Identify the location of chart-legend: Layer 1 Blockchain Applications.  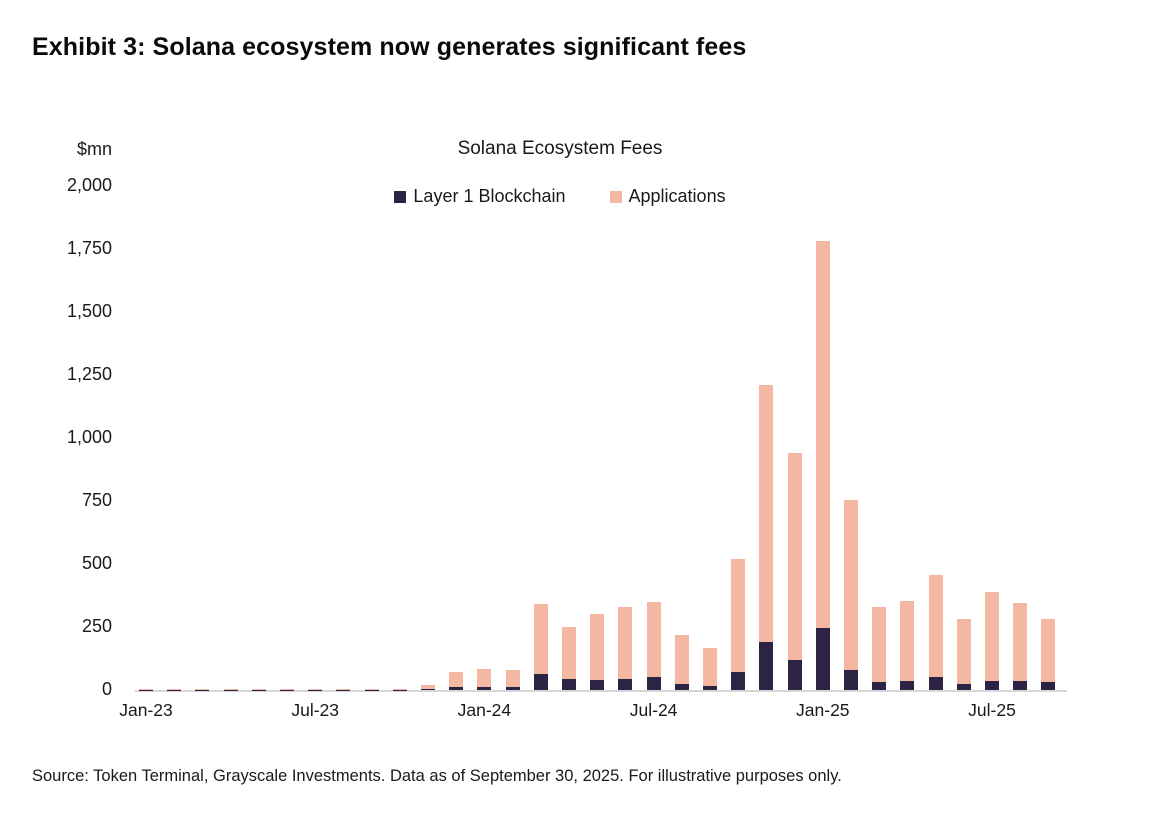
(560, 196).